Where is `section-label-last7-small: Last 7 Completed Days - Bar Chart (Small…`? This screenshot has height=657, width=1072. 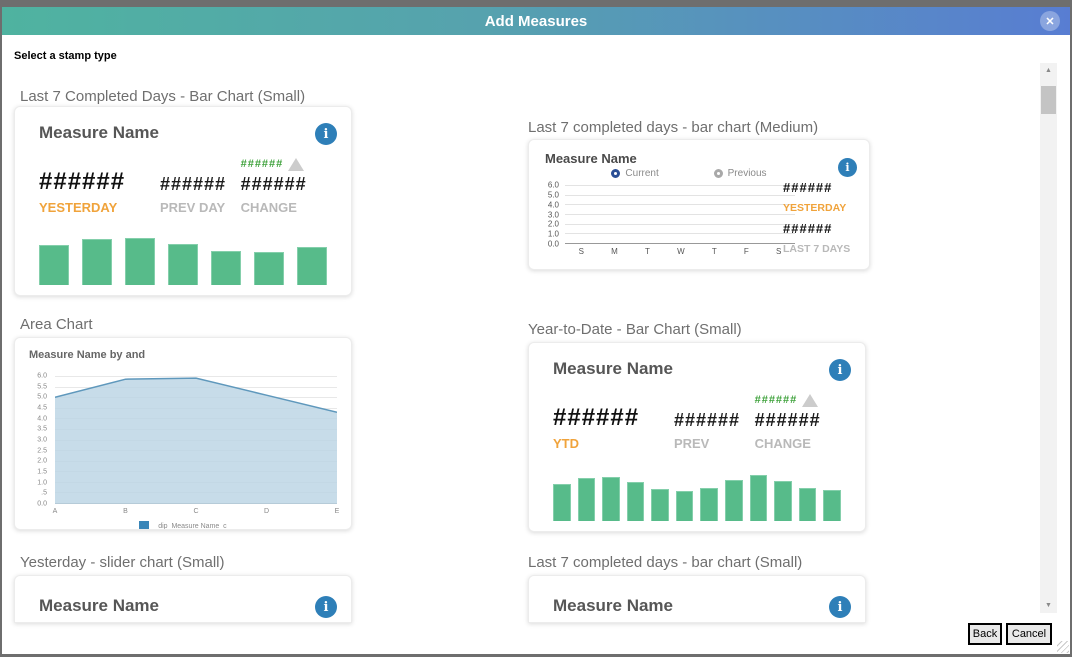 section-label-last7-small: Last 7 Completed Days - Bar Chart (Small… is located at coordinates (163, 96).